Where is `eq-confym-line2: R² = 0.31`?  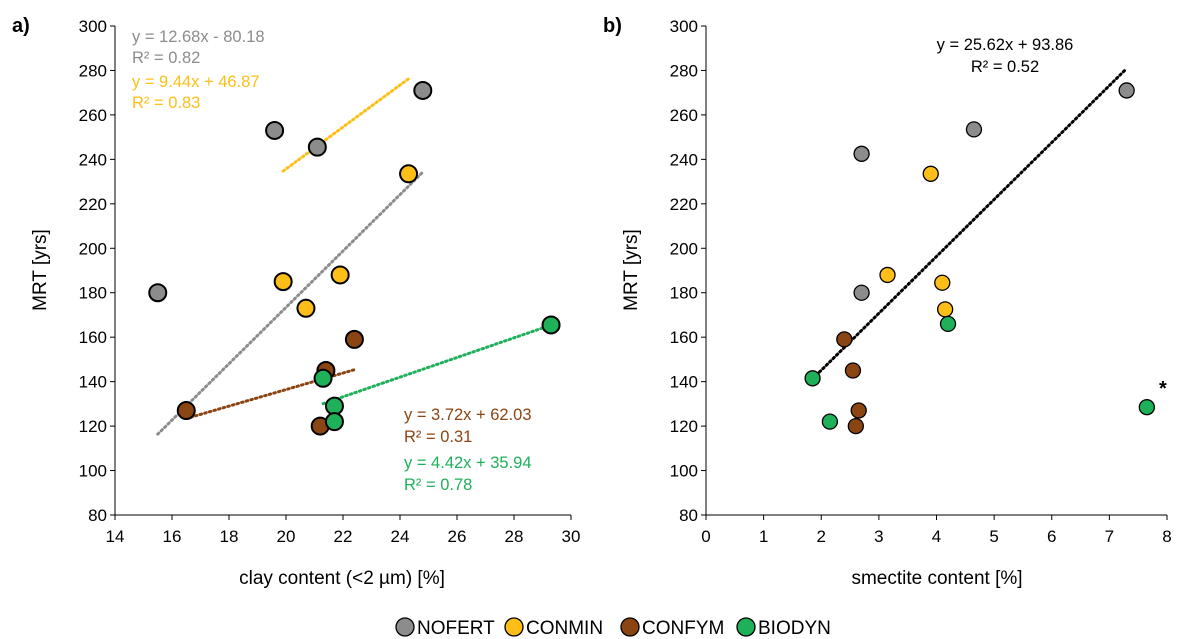
eq-confym-line2: R² = 0.31 is located at coordinates (438, 437).